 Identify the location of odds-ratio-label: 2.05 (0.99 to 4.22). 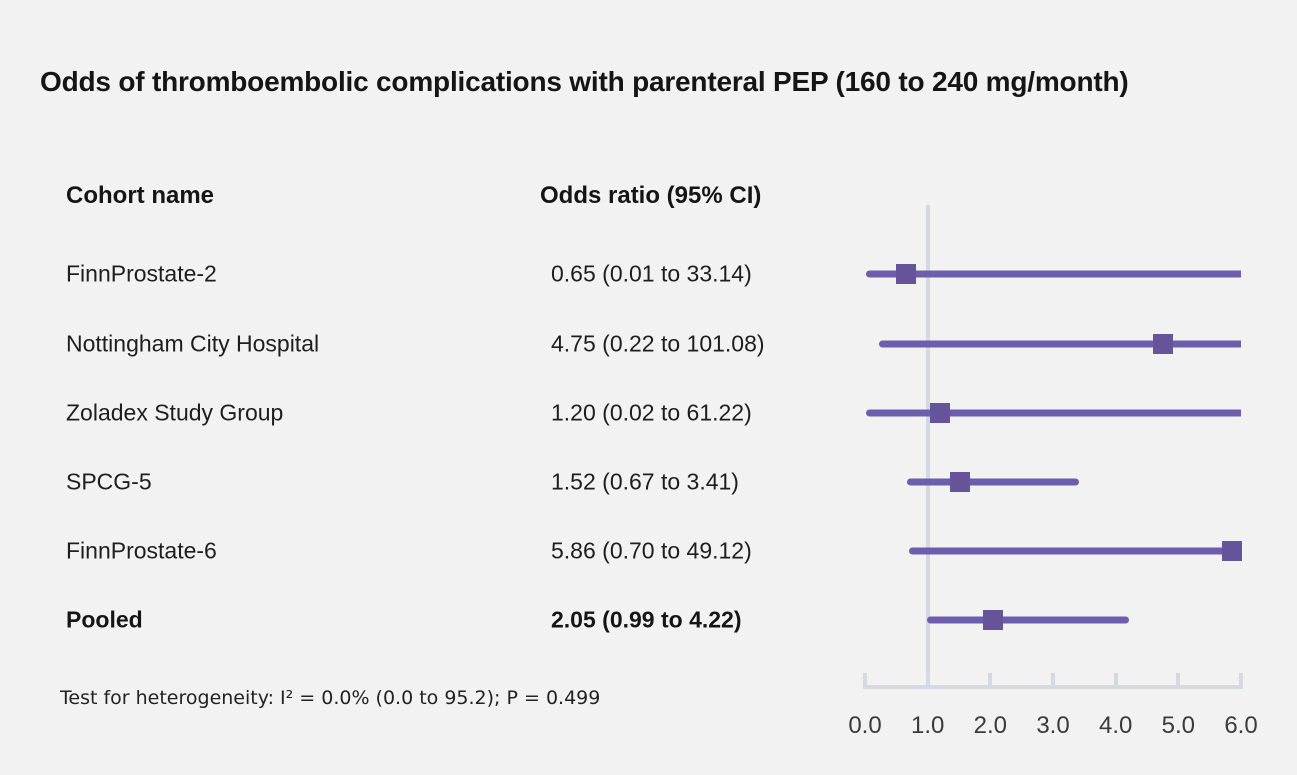
(646, 619).